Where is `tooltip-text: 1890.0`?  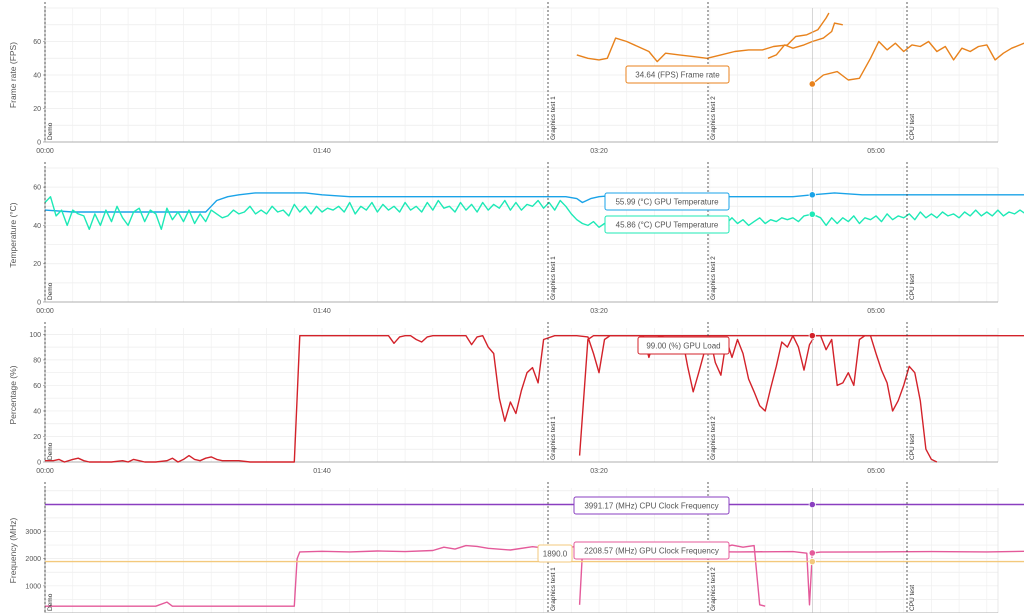 tooltip-text: 1890.0 is located at coordinates (555, 554).